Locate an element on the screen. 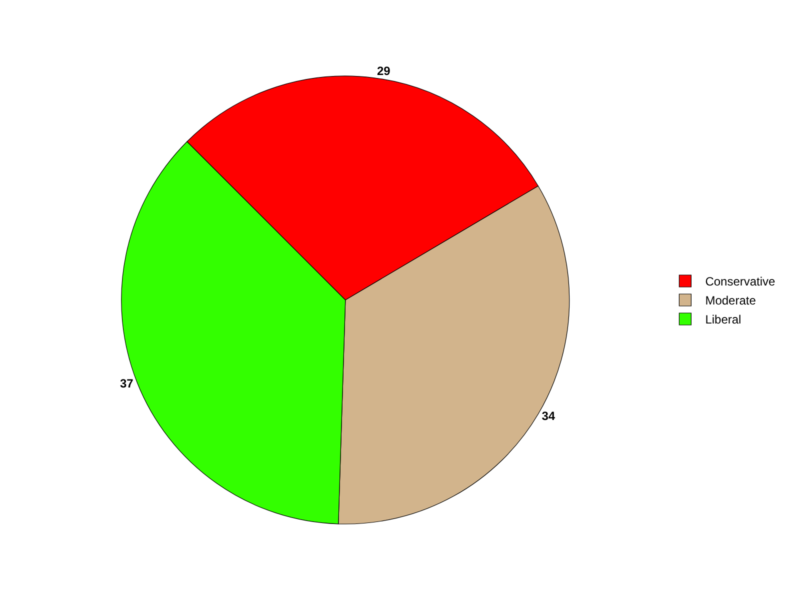 The height and width of the screenshot is (600, 800). data-label: 37 is located at coordinates (127, 383).